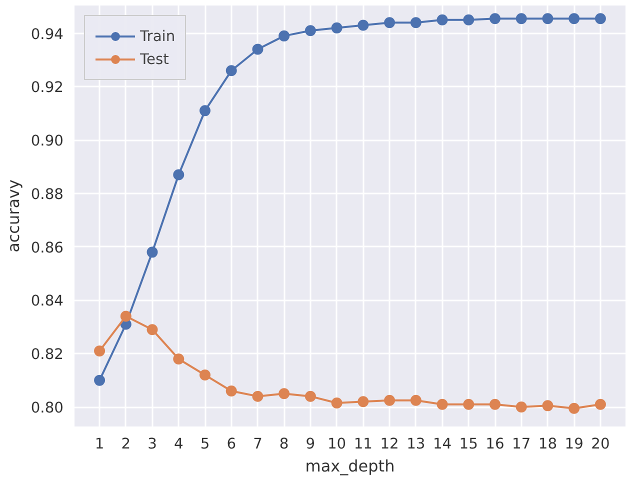  Describe the element at coordinates (548, 444) in the screenshot. I see `x-tick-label: 18` at that location.